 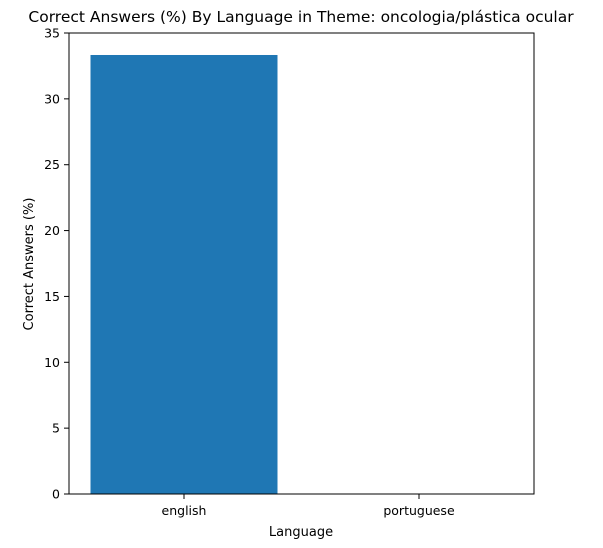 I want to click on y-tick-label: 5, so click(x=56, y=428).